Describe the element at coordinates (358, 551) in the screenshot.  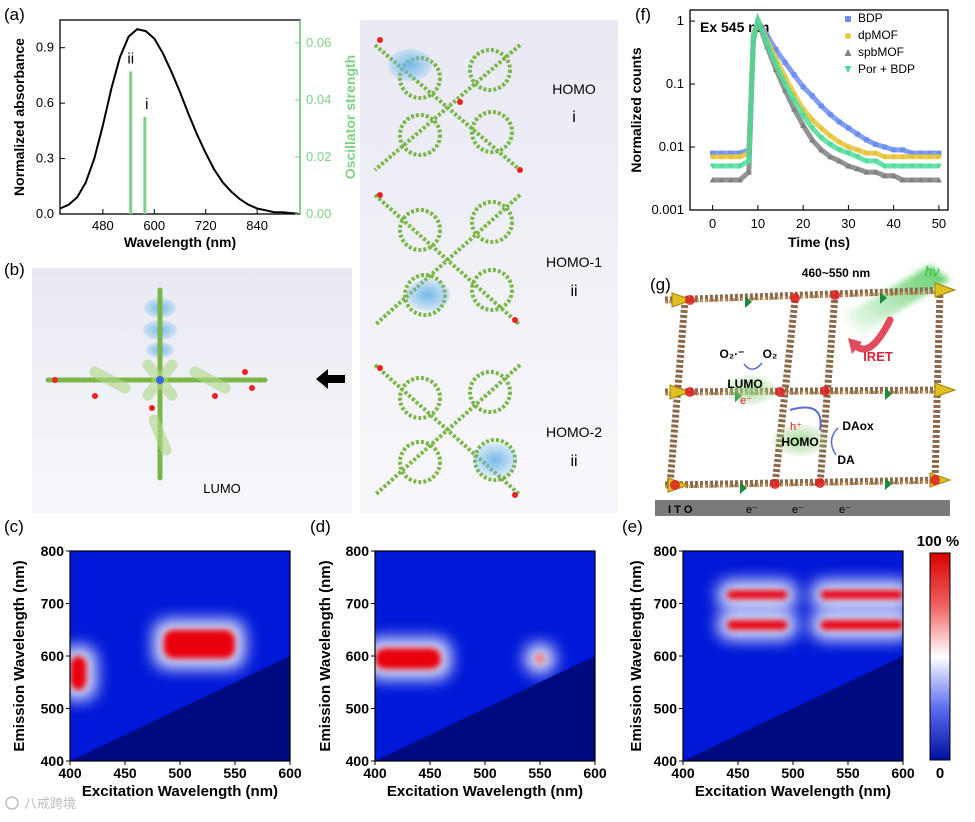
I see `y-tick-label-d: 800` at that location.